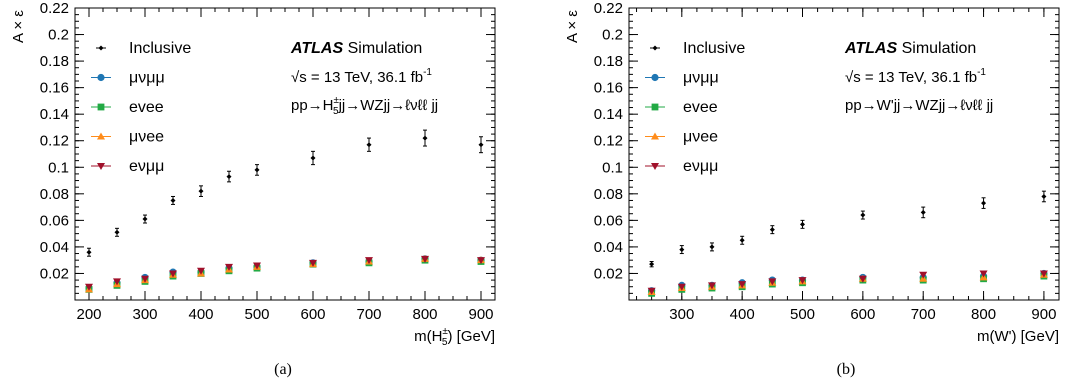 Image resolution: width=1067 pixels, height=389 pixels. What do you see at coordinates (364, 106) in the screenshot?
I see `process-label: pp→H± 5jj→WZjj→ℓνℓℓ jj` at bounding box center [364, 106].